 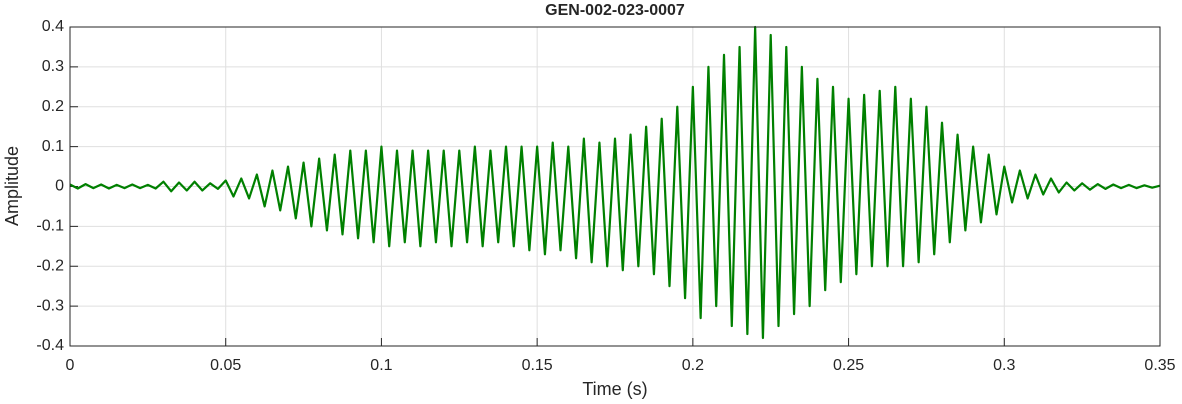 What do you see at coordinates (614, 389) in the screenshot?
I see `x-axis-label: Time (s)` at bounding box center [614, 389].